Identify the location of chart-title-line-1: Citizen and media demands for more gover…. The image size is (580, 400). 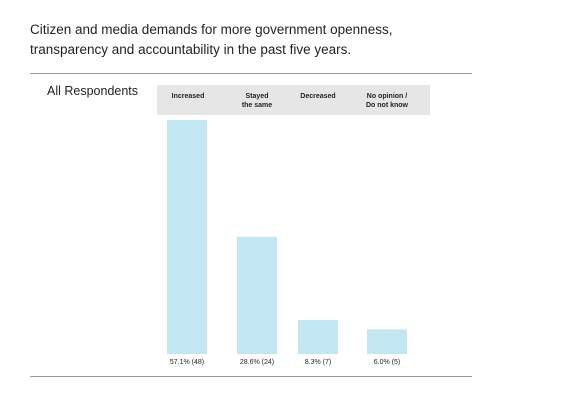
(211, 29).